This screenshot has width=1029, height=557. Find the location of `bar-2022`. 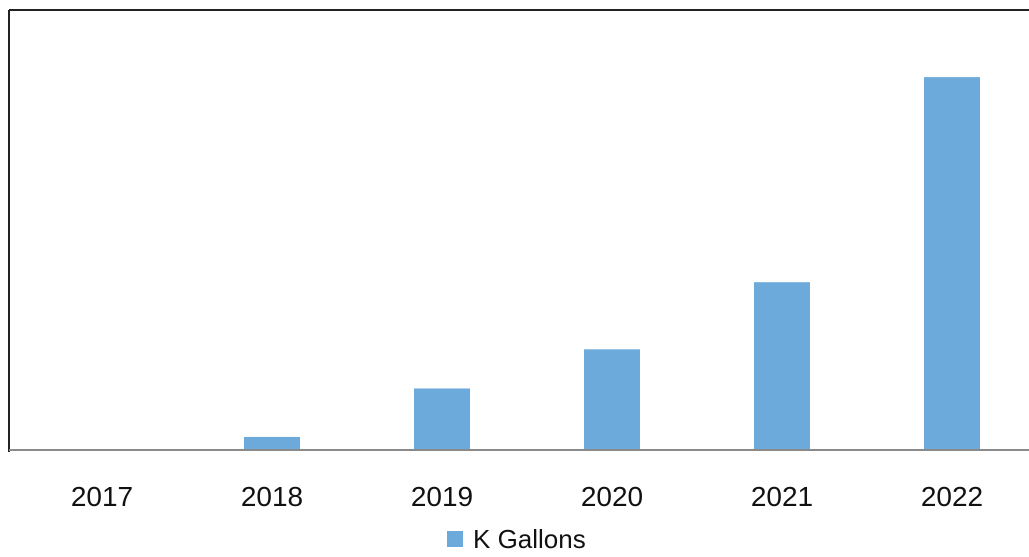

bar-2022 is located at coordinates (952, 263).